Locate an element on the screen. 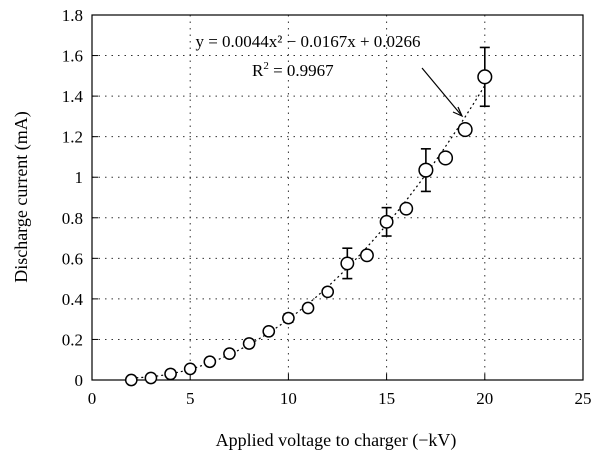  x-tick-label: 10 is located at coordinates (288, 398).